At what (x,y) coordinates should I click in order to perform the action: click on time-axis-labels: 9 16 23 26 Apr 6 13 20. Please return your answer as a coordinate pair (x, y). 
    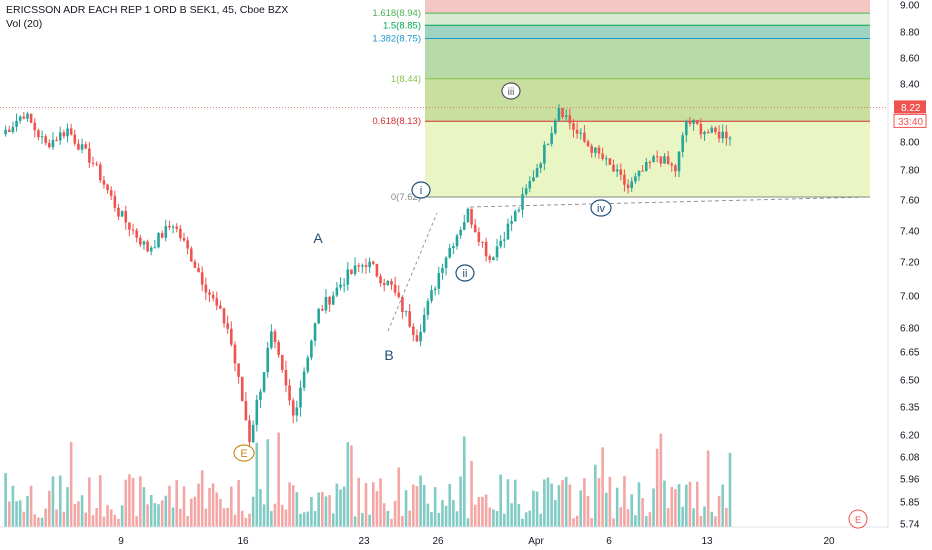
    Looking at the image, I should click on (476, 541).